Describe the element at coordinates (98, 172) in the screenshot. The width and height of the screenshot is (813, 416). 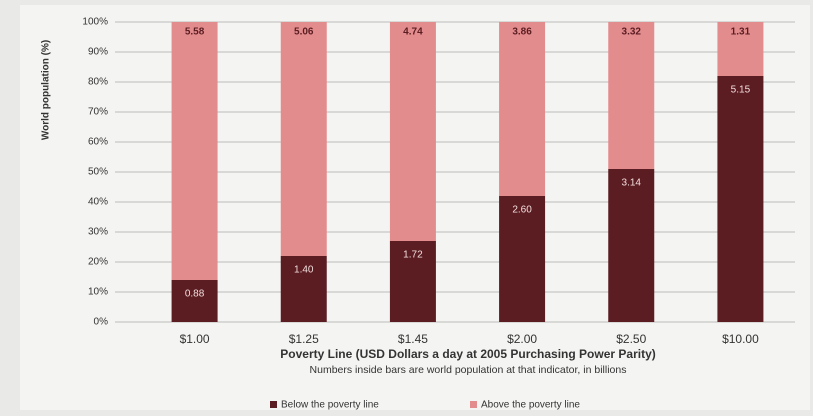
I see `y-tick-label: 50%` at that location.